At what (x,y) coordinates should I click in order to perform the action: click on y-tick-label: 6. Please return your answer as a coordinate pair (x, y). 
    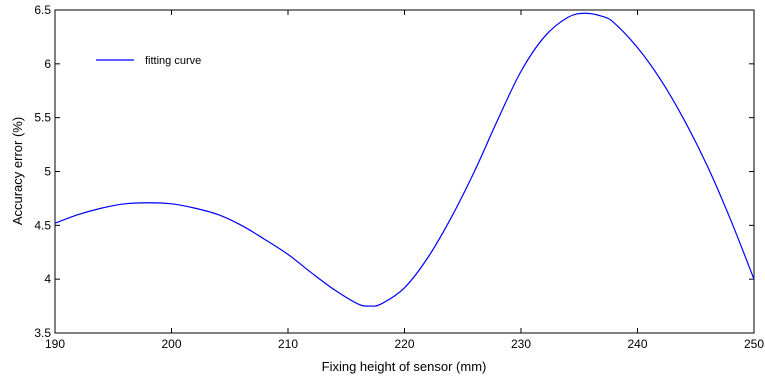
    Looking at the image, I should click on (47, 64).